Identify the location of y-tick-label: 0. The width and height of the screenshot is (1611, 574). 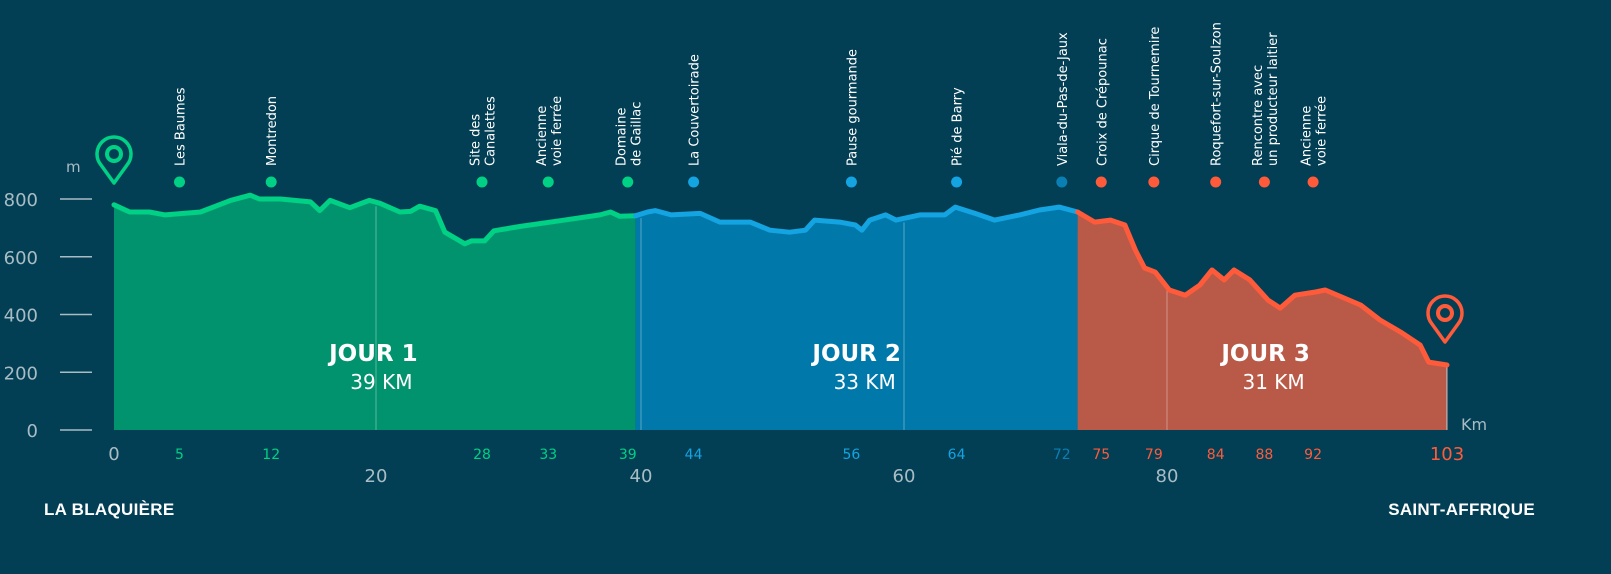
(32, 431).